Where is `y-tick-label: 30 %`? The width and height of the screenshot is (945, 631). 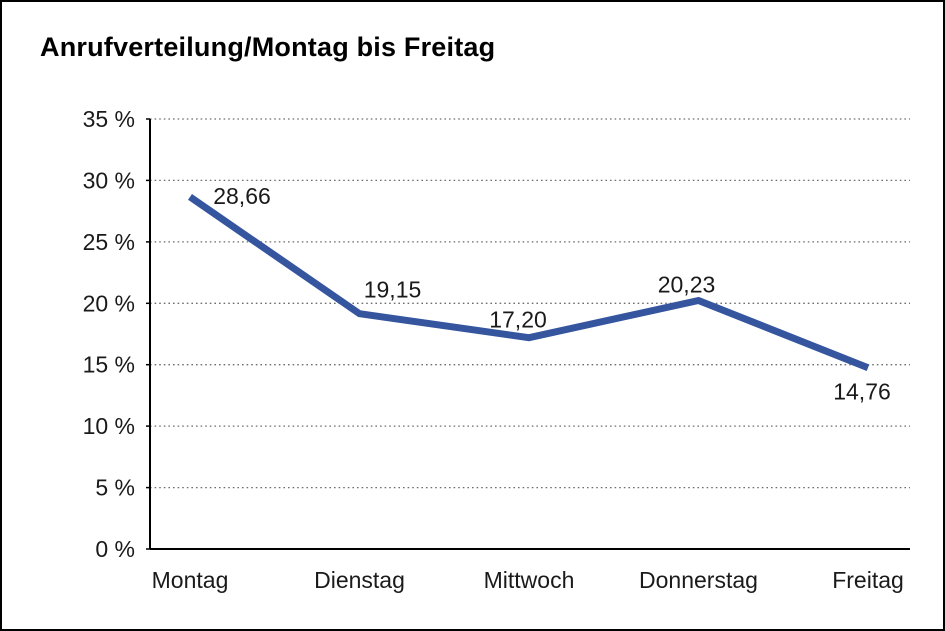 y-tick-label: 30 % is located at coordinates (109, 180).